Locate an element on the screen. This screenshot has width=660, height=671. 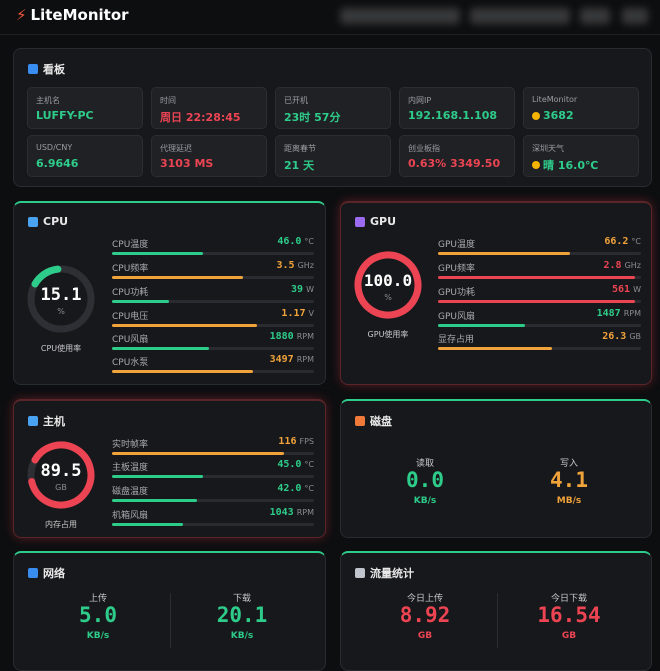
sun-icon is located at coordinates (536, 165).